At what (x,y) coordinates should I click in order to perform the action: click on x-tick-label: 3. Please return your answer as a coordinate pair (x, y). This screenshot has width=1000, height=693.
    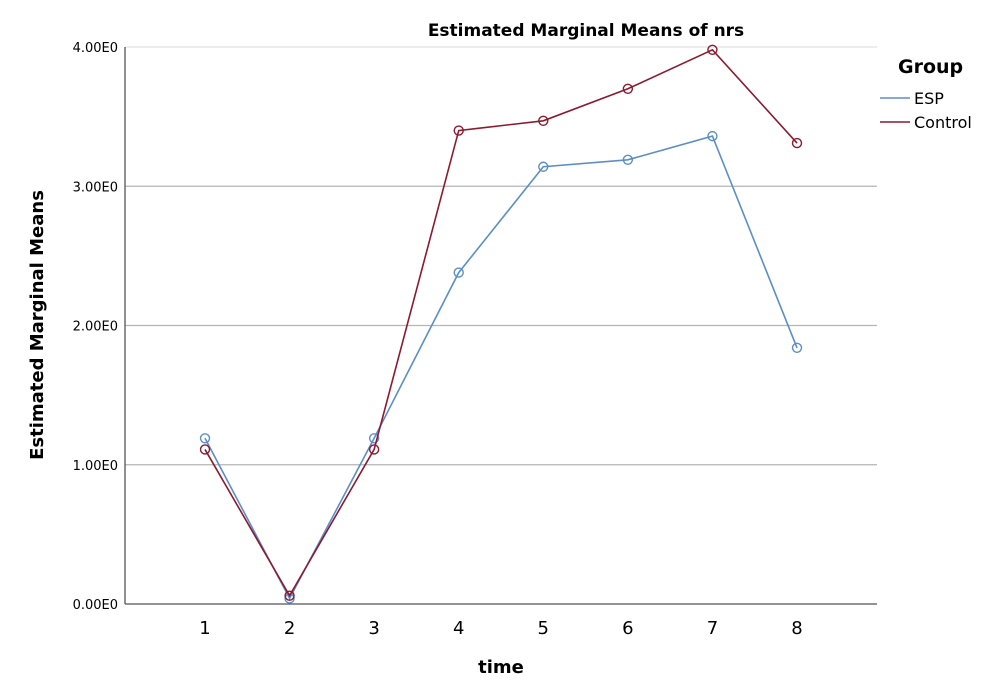
    Looking at the image, I should click on (373, 628).